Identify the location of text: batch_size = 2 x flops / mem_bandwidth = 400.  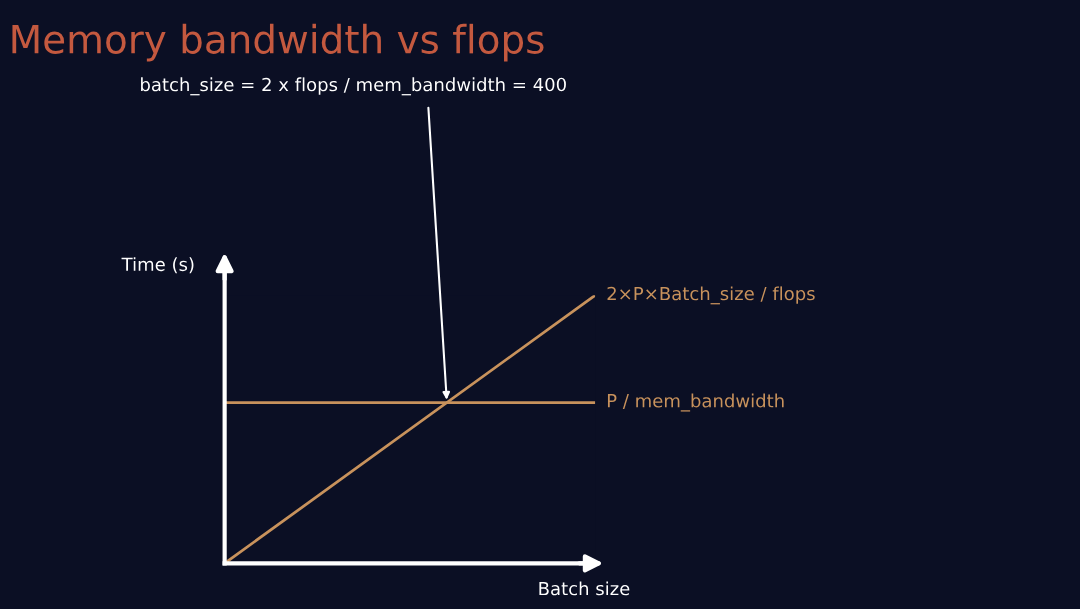
(353, 86).